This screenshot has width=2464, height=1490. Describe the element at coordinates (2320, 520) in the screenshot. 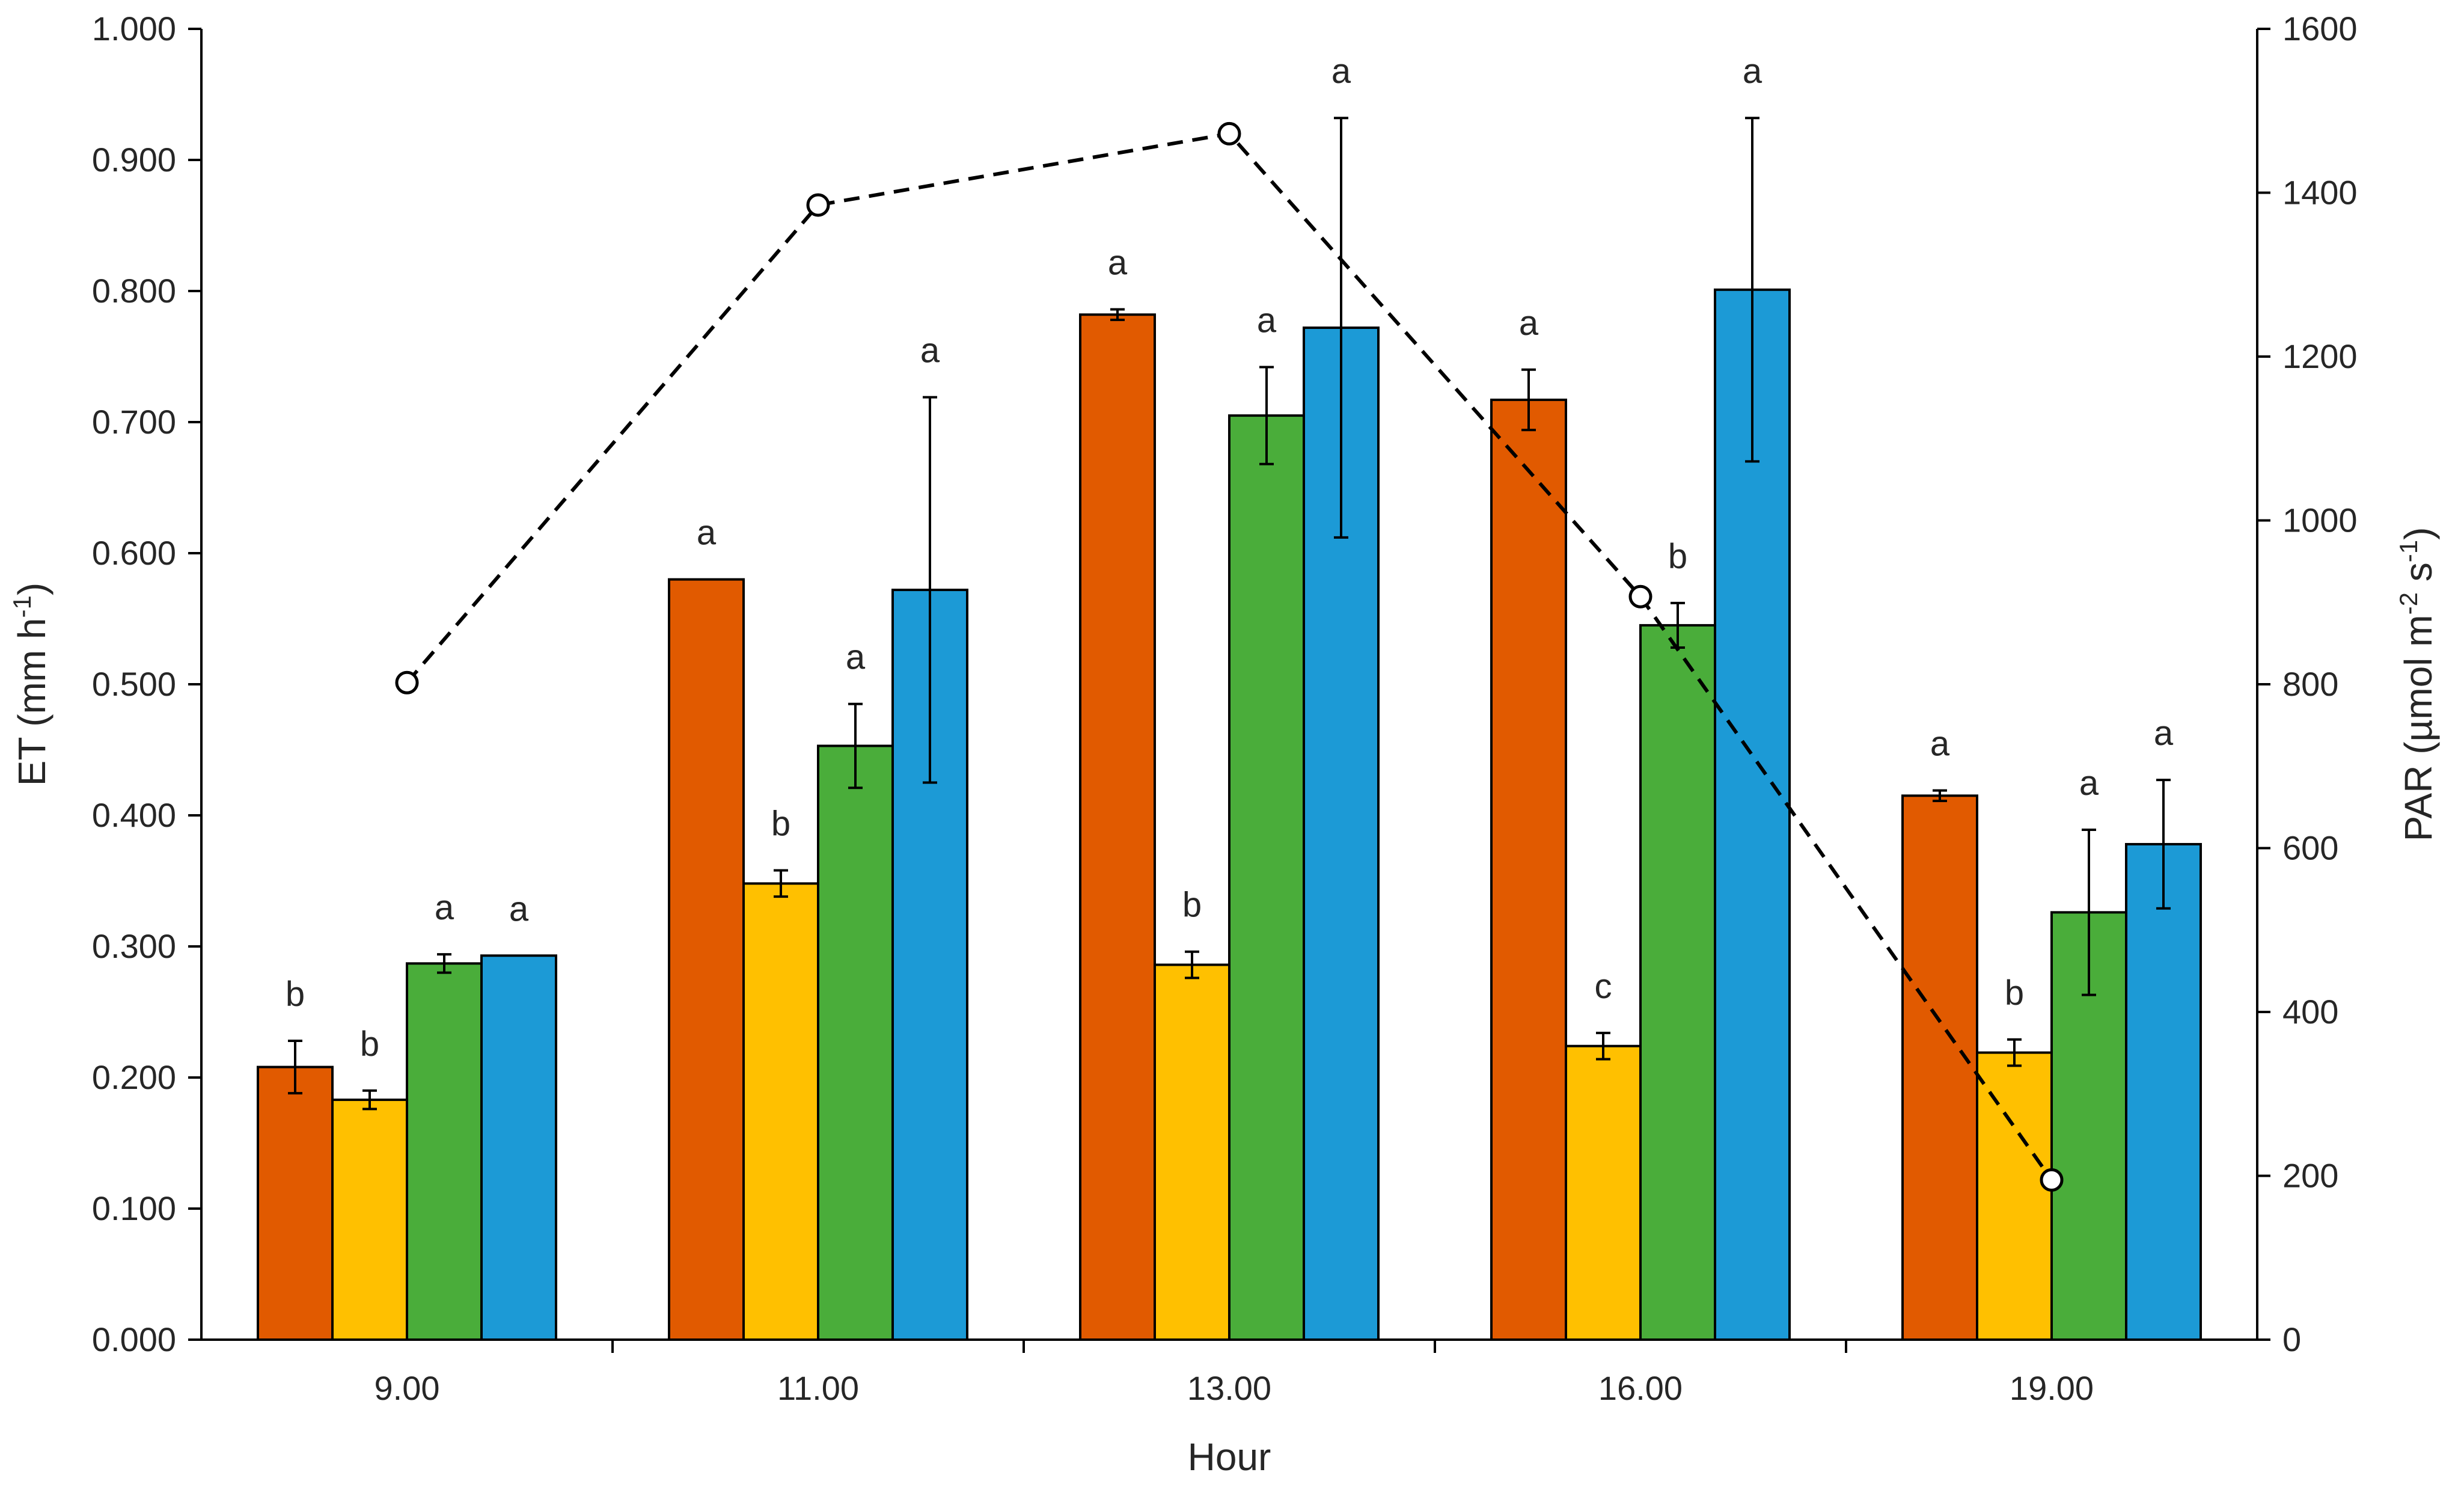

I see `y2-tick-label-5: 1000` at that location.